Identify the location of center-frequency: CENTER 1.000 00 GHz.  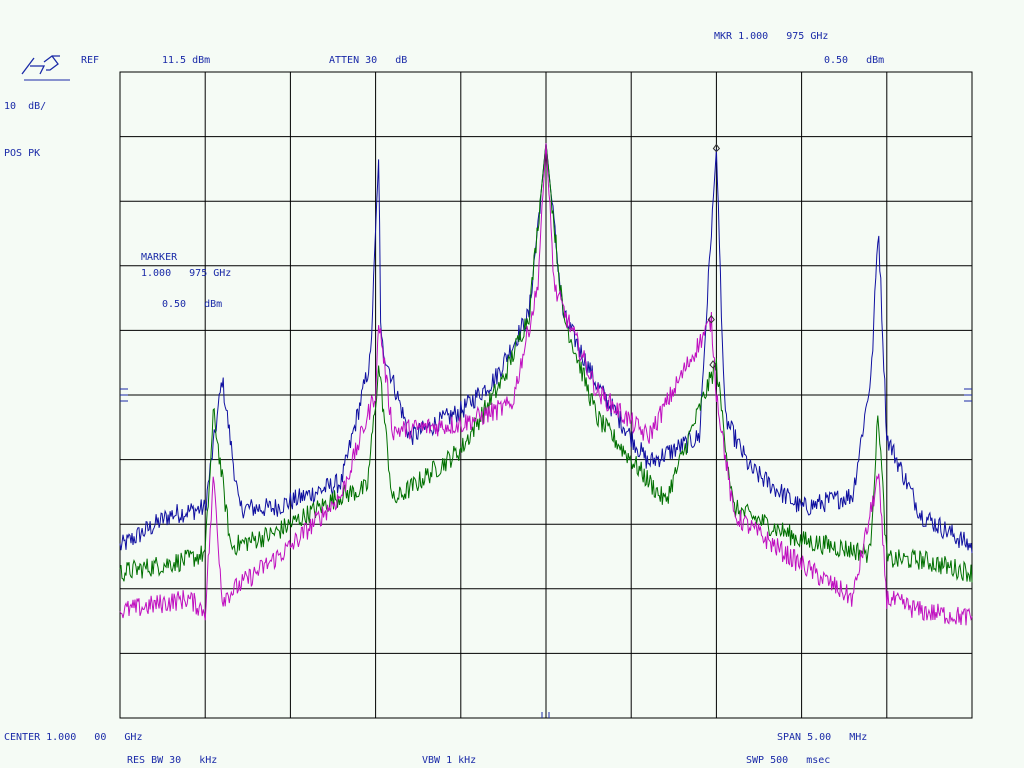
(73, 737).